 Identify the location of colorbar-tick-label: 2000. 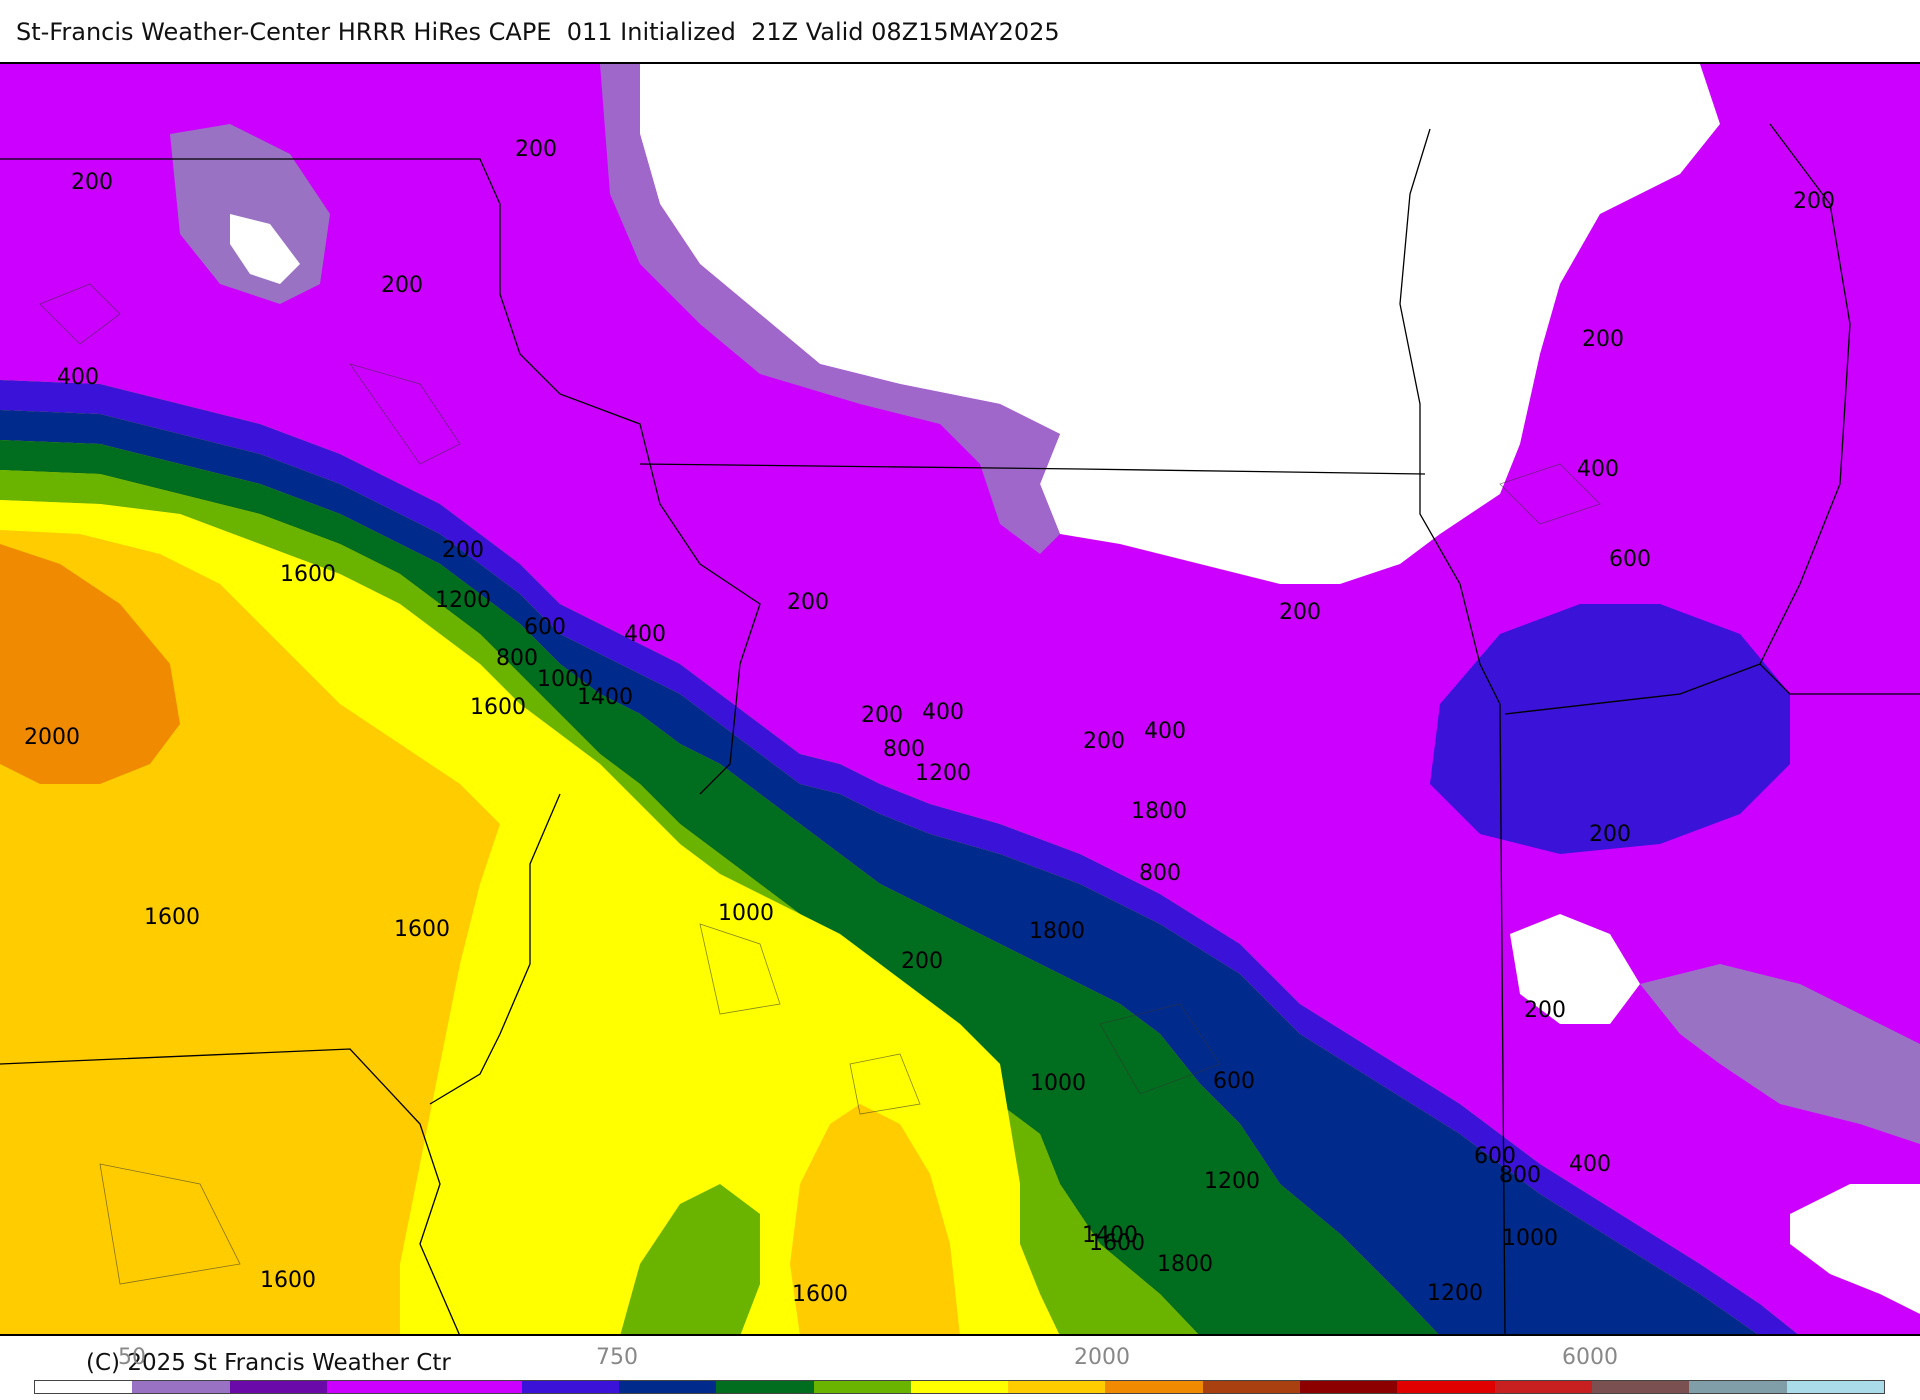
(1102, 1357).